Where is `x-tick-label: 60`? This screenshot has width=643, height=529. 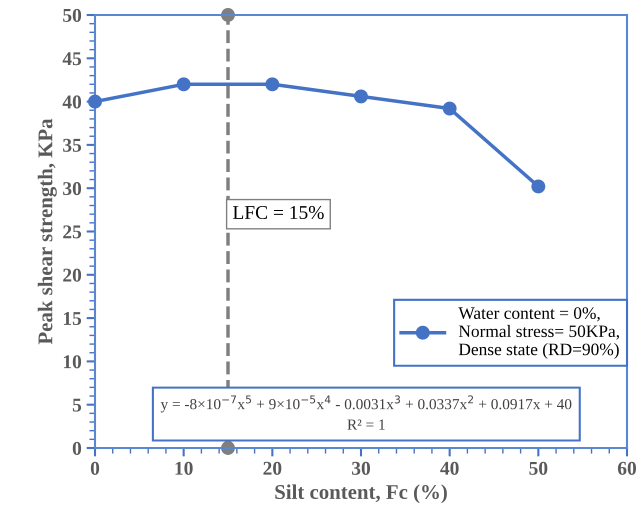
x-tick-label: 60 is located at coordinates (627, 468).